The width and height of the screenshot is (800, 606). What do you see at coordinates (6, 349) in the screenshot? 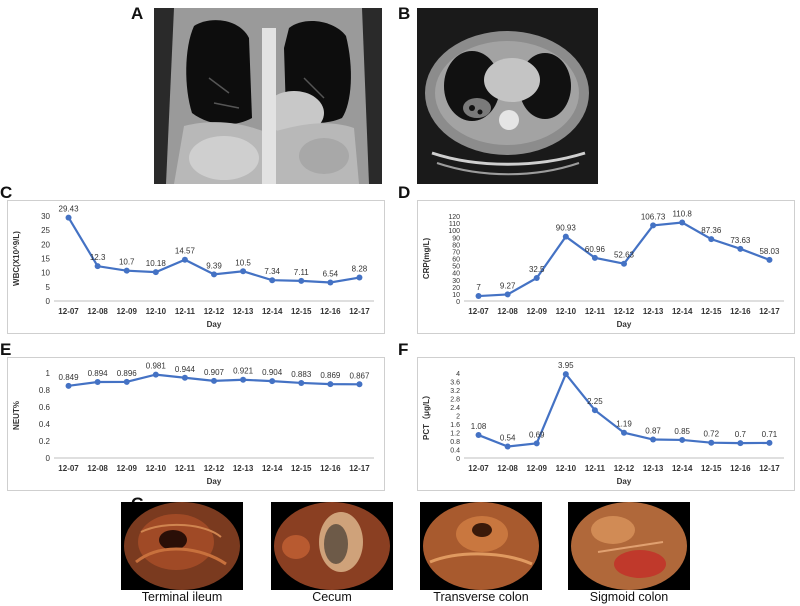
I see `panel-label-e: E` at bounding box center [6, 349].